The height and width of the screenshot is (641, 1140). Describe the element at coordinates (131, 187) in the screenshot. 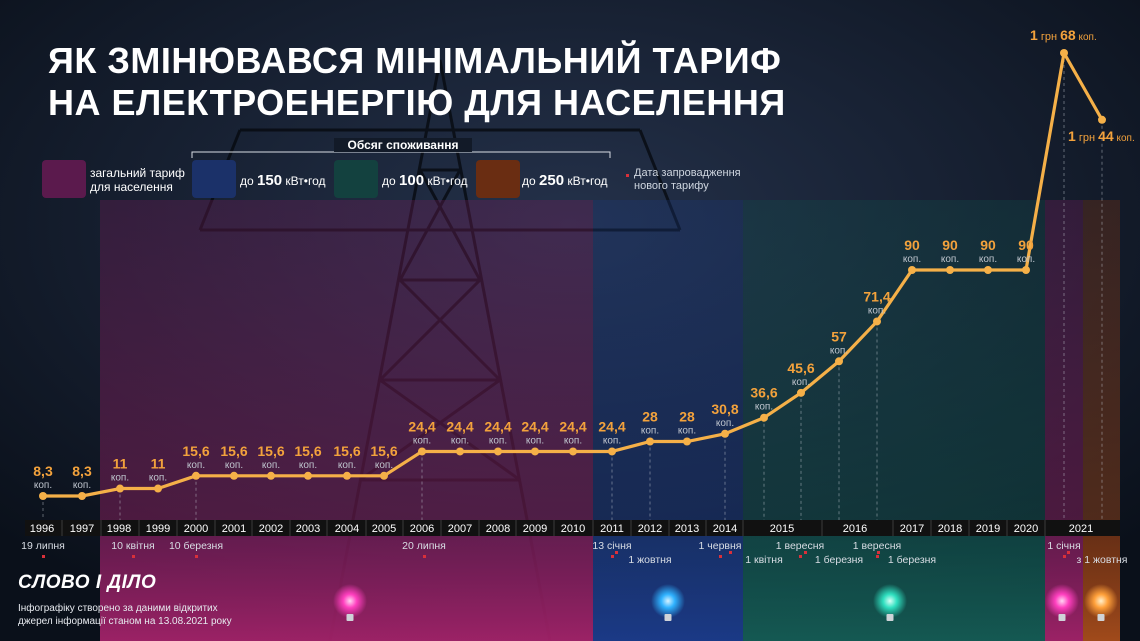

I see `legend-general-line-2: для населення` at that location.